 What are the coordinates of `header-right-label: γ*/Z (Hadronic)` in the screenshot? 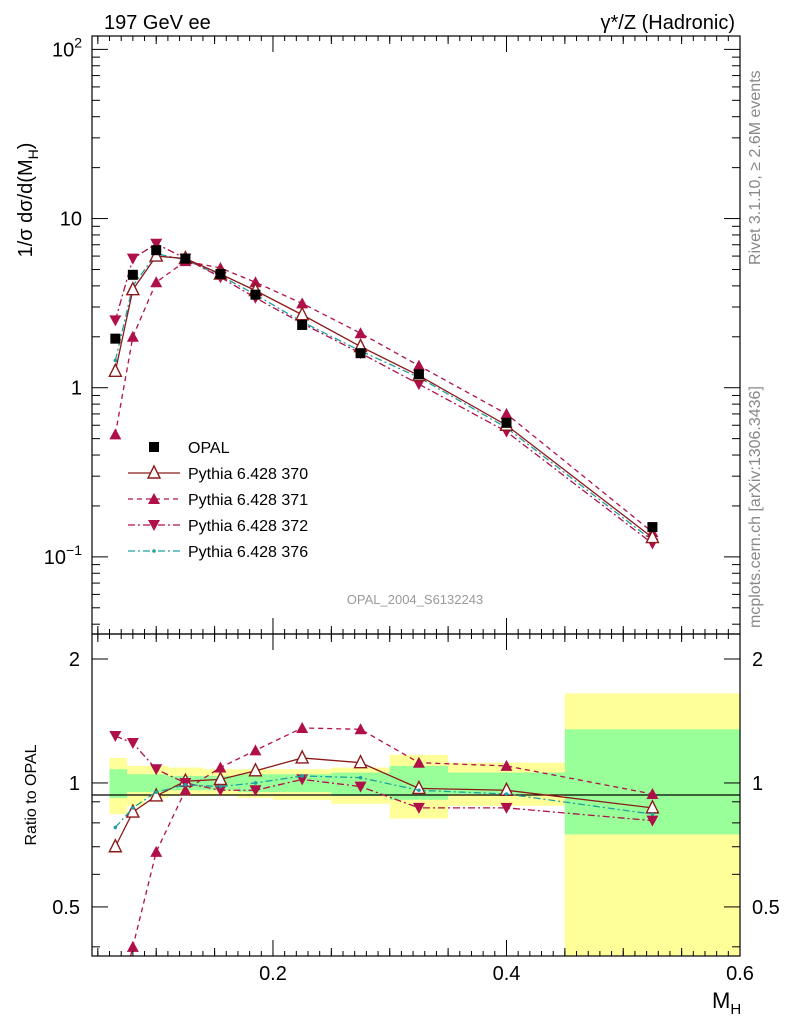 It's located at (668, 23).